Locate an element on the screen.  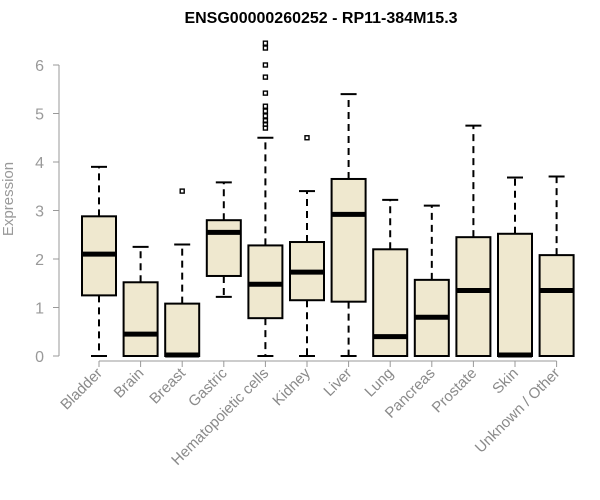
box-gastric is located at coordinates (223, 239).